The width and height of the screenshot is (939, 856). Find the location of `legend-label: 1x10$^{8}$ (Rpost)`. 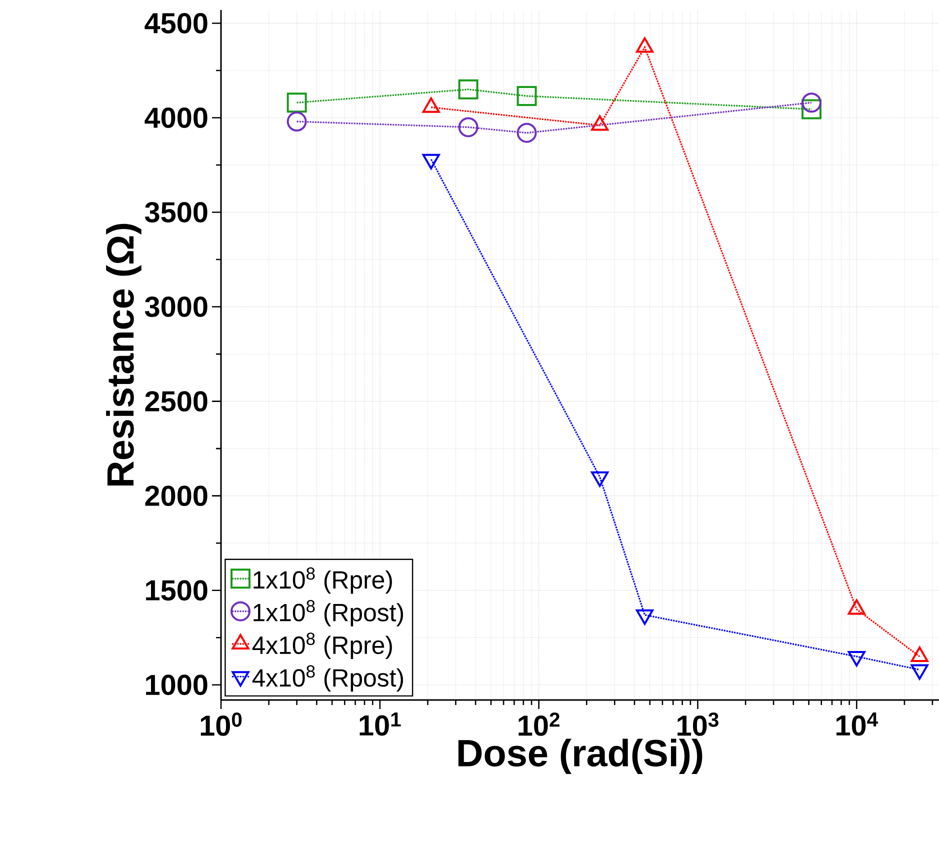

legend-label: 1x10$^{8}$ (Rpost) is located at coordinates (329, 613).